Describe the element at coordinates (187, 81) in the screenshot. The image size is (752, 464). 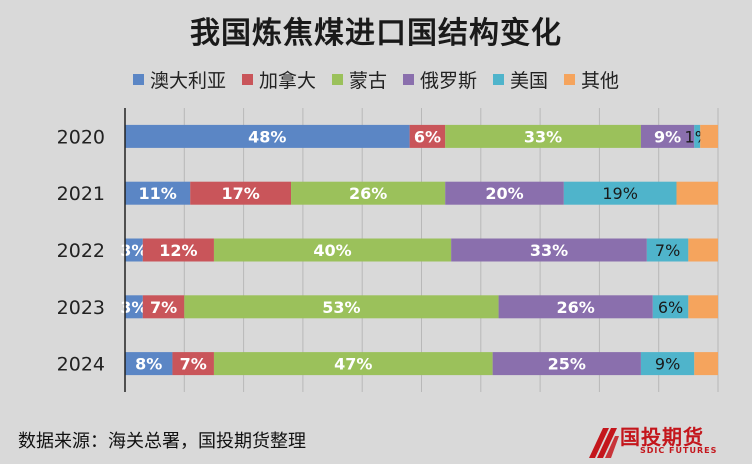
I see `legend-label: 澳大利亚` at that location.